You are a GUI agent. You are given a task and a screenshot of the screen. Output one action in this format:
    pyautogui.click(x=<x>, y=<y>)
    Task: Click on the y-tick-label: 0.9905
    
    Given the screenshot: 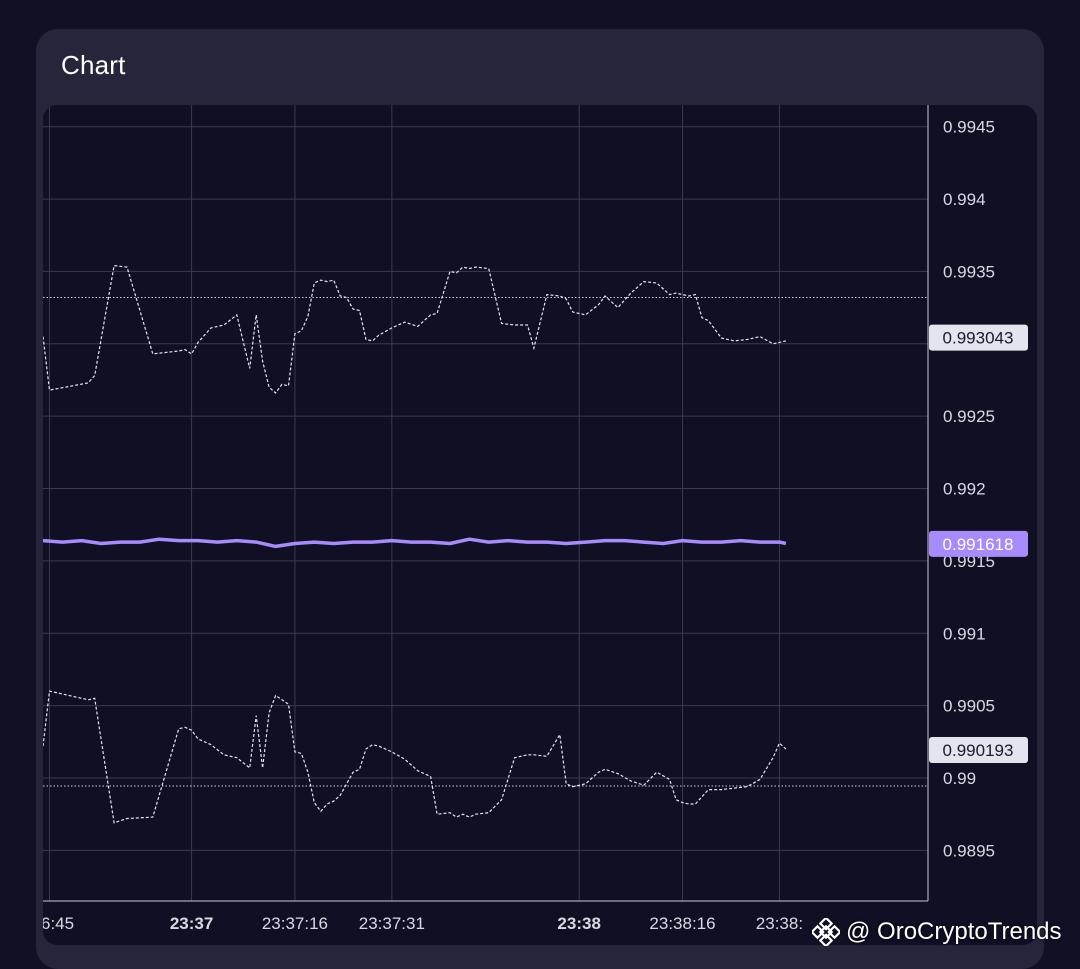 What is the action you would take?
    pyautogui.click(x=969, y=706)
    